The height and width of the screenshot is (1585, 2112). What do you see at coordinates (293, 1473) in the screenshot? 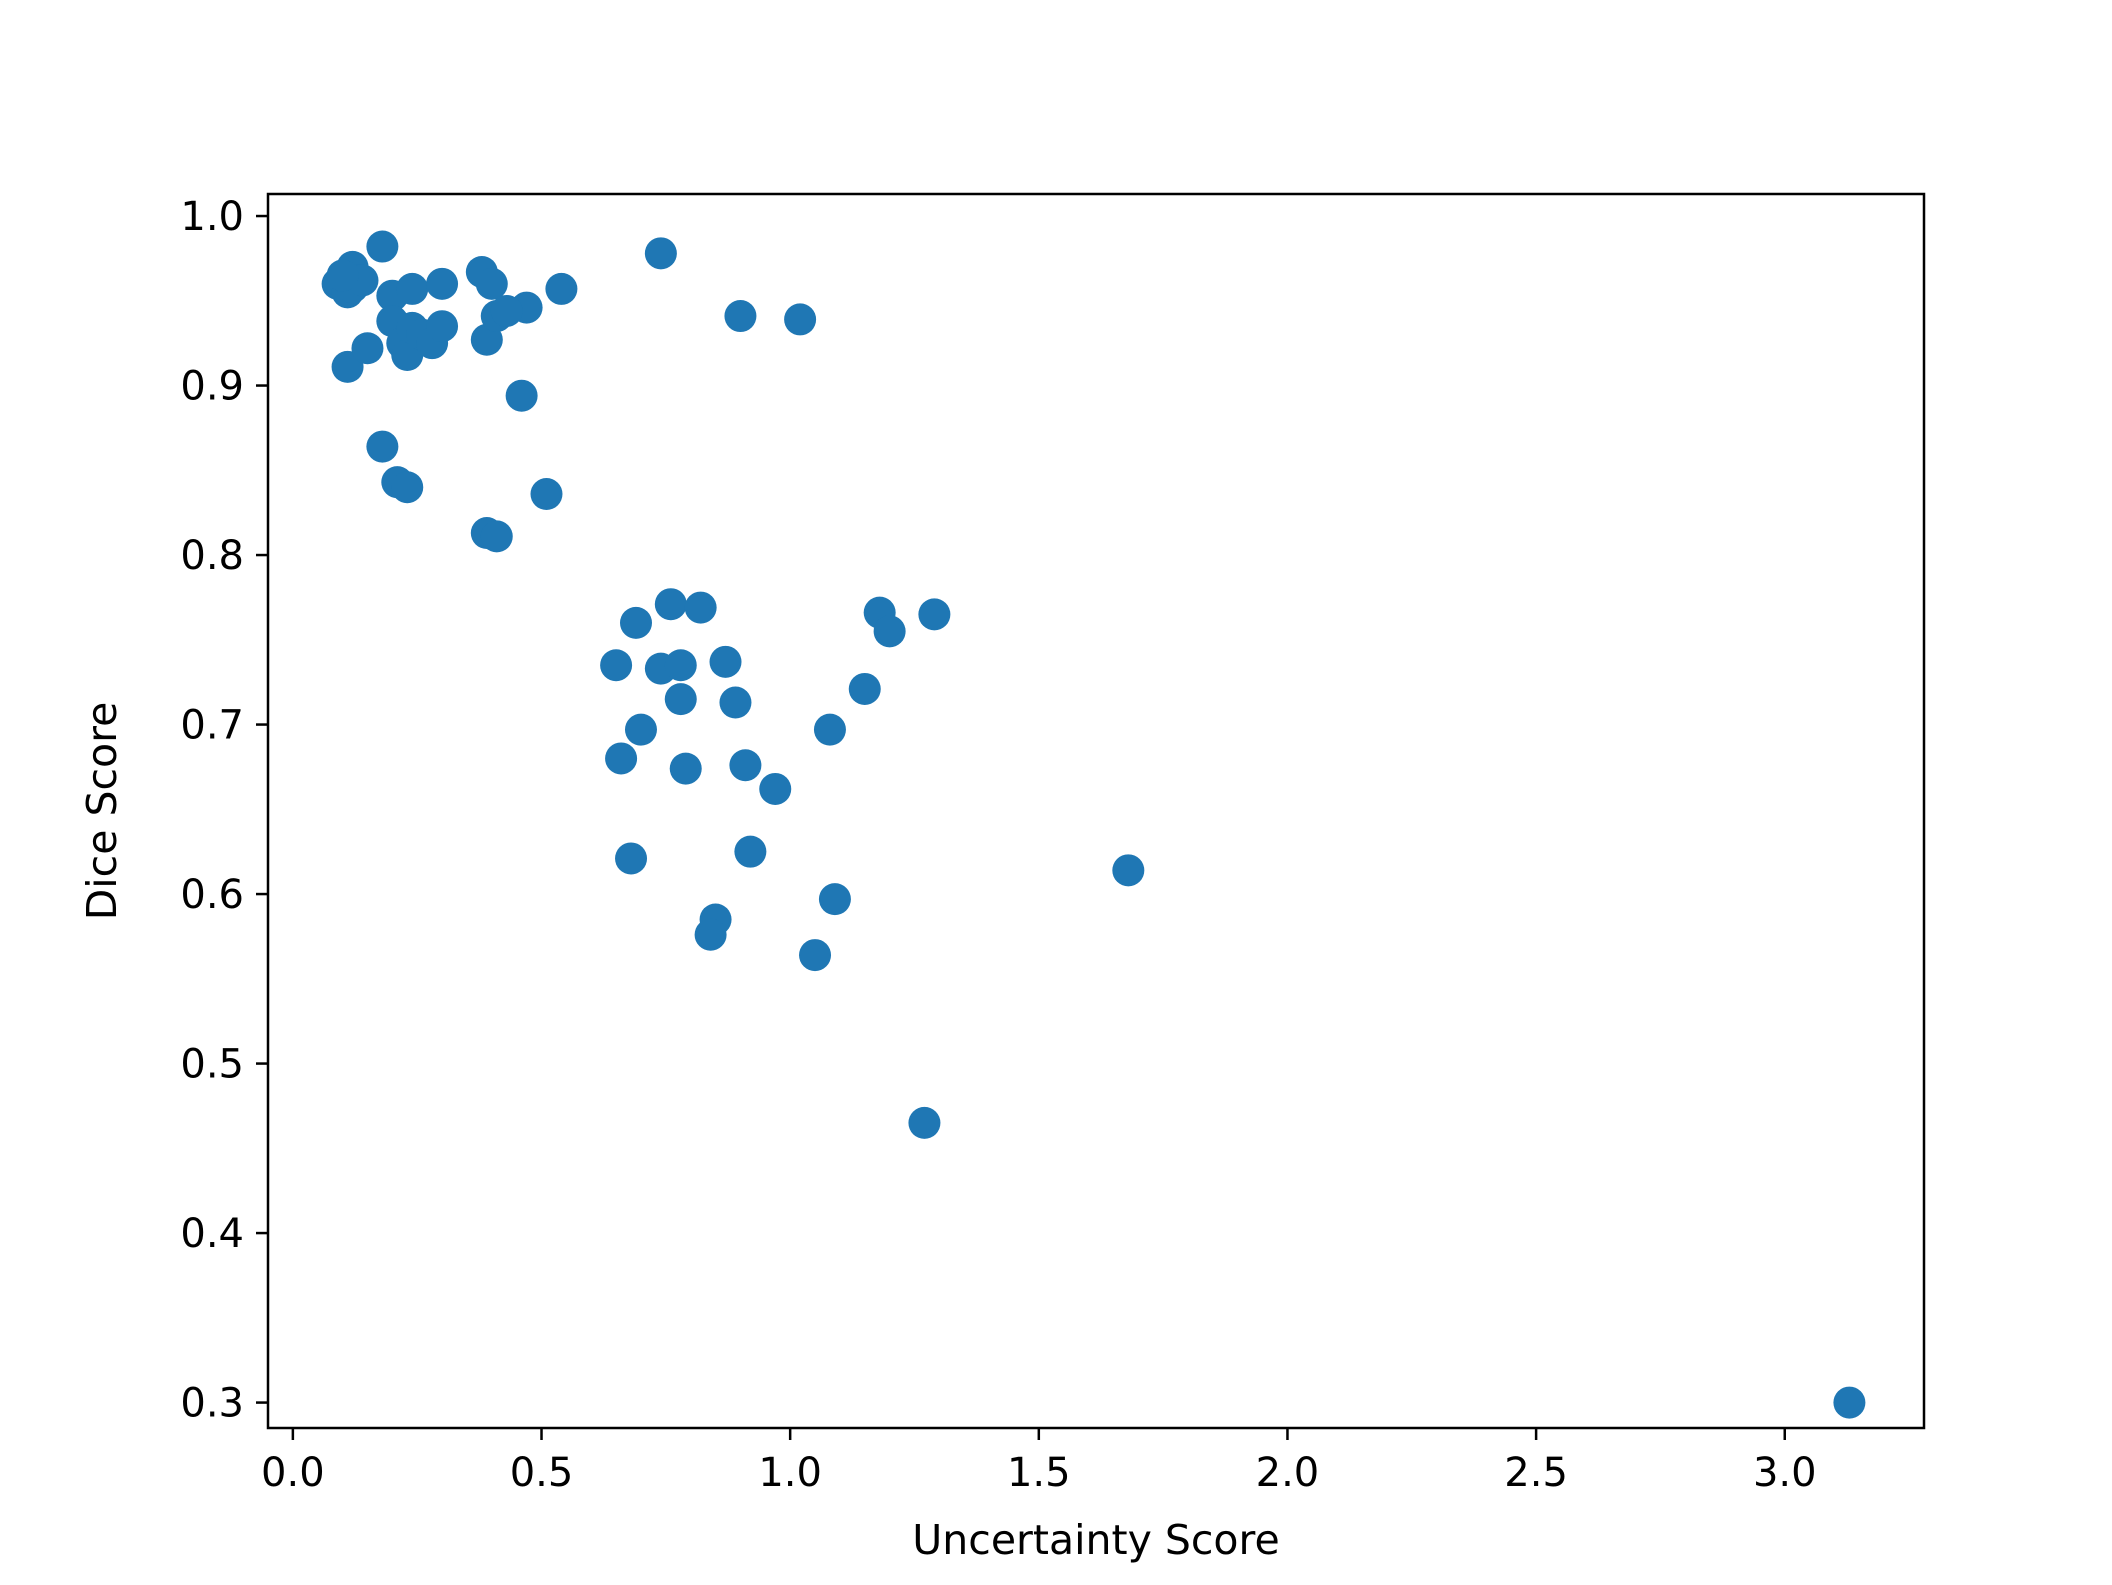
I see `x-tick-label: 0.0` at bounding box center [293, 1473].